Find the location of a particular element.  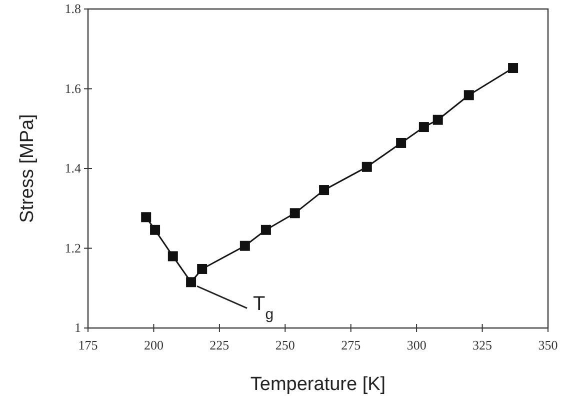

y-tick-label: 1 is located at coordinates (77, 328).